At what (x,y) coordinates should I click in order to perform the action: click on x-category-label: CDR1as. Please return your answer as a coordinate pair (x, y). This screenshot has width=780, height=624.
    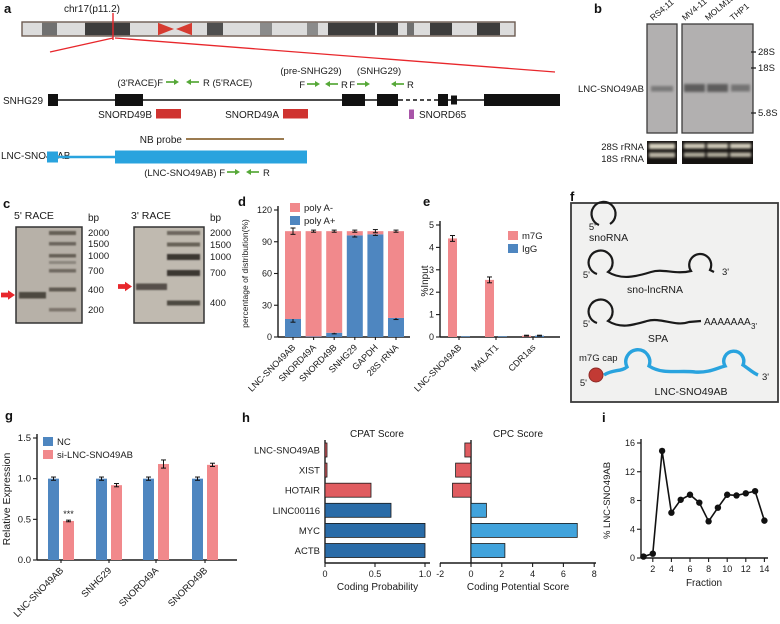
    Looking at the image, I should click on (521, 357).